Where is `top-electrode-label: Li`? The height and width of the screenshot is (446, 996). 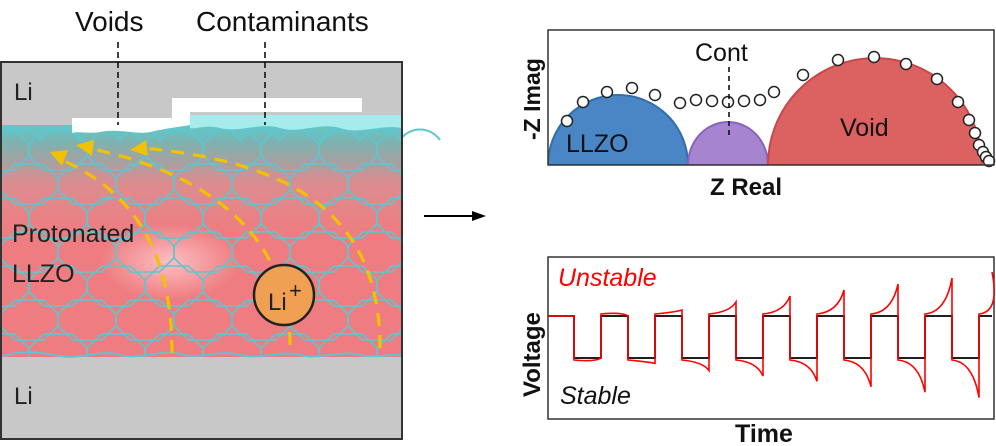 top-electrode-label: Li is located at coordinates (23, 92).